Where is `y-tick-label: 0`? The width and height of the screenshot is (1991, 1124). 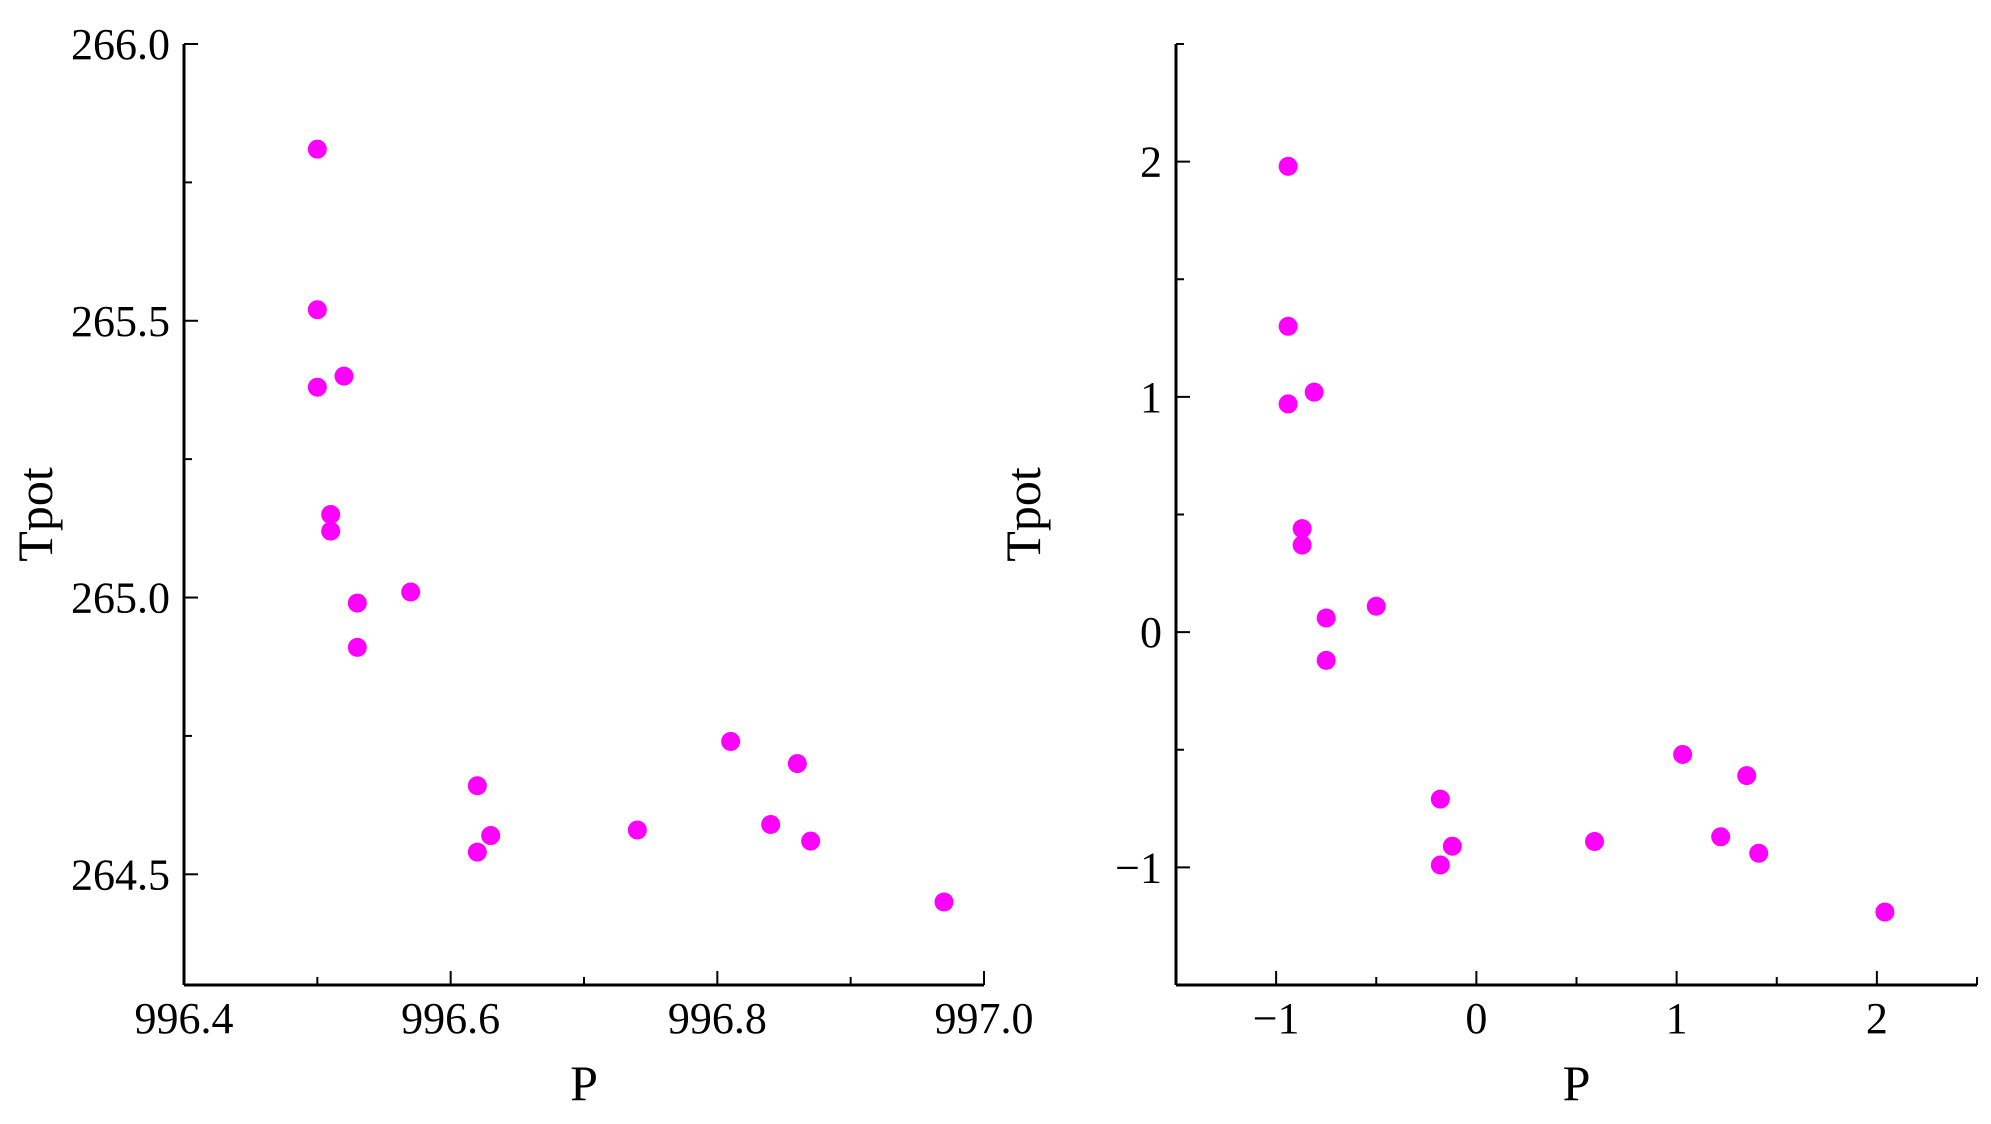 y-tick-label: 0 is located at coordinates (1151, 632).